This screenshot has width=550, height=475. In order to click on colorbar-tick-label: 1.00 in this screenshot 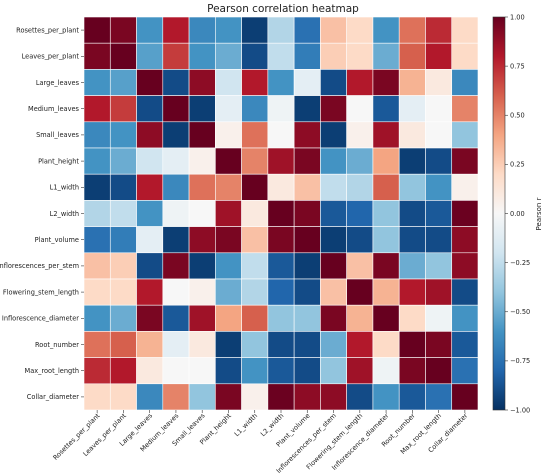, I will do `click(517, 17)`.